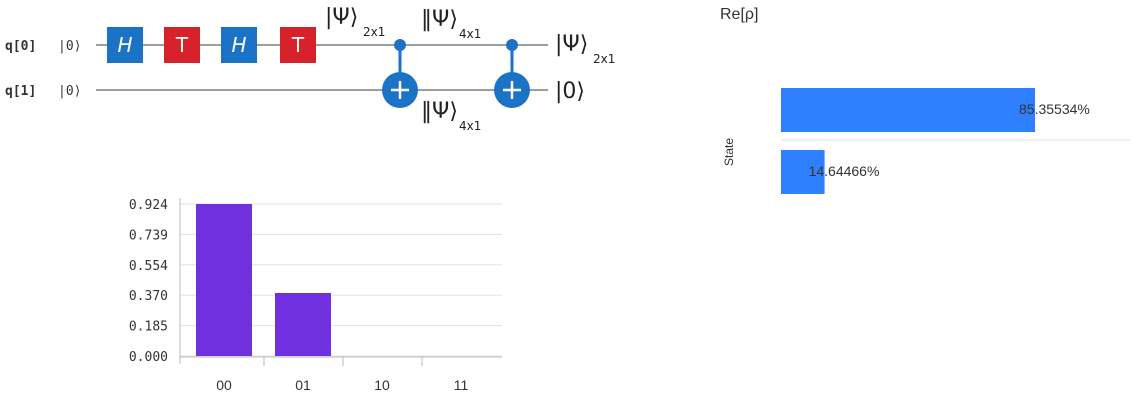 The image size is (1132, 401). I want to click on bar-value-label: 14.64466%, so click(844, 171).